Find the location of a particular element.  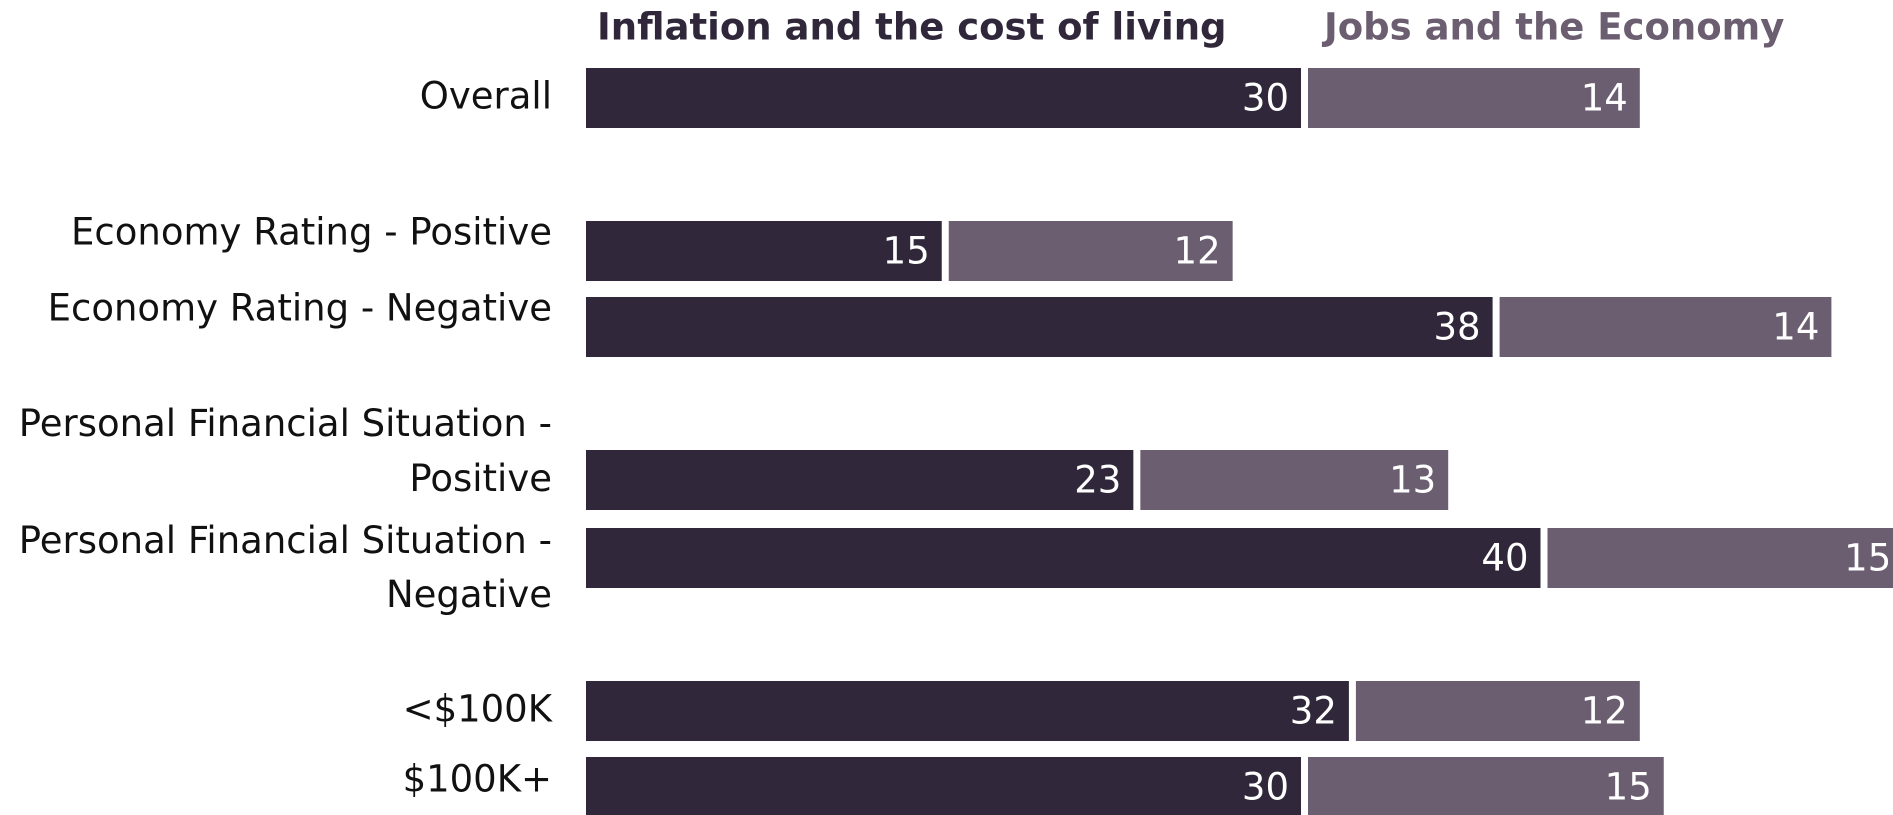

category-label: Economy Rating - Negative is located at coordinates (300, 308).